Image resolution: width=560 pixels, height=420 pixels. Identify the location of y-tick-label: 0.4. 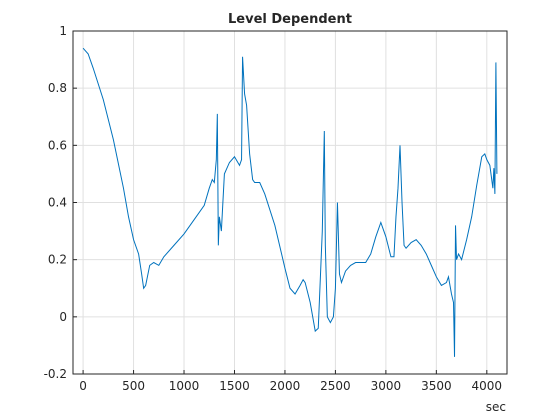
(57, 203).